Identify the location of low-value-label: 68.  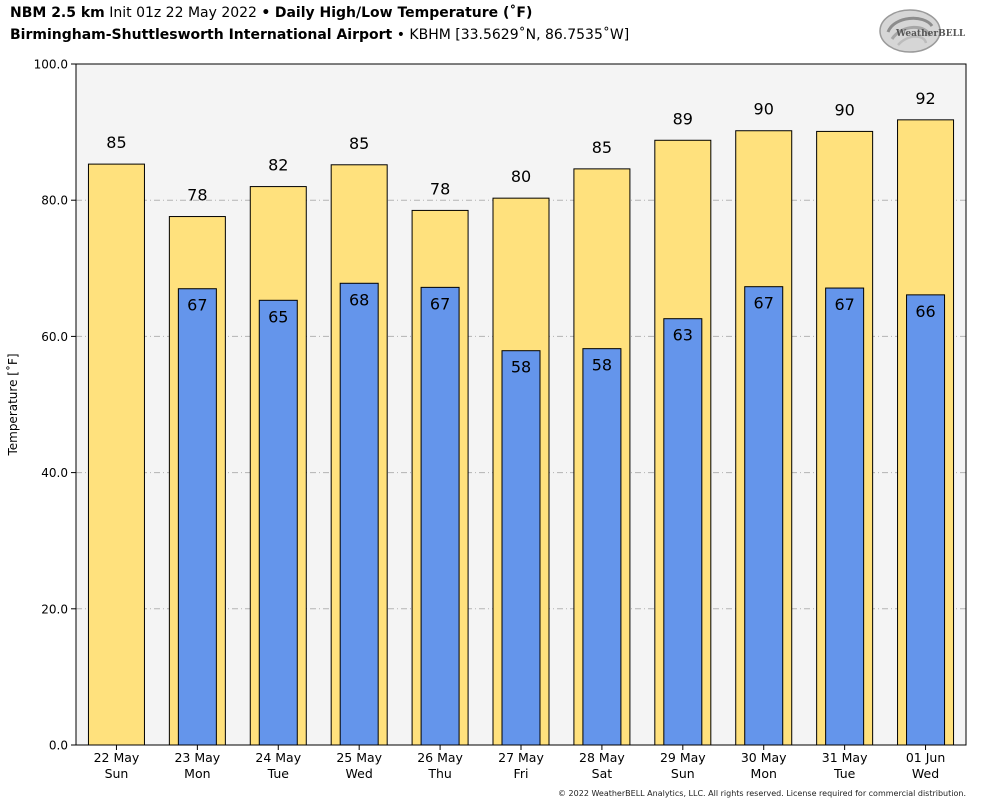
(359, 299).